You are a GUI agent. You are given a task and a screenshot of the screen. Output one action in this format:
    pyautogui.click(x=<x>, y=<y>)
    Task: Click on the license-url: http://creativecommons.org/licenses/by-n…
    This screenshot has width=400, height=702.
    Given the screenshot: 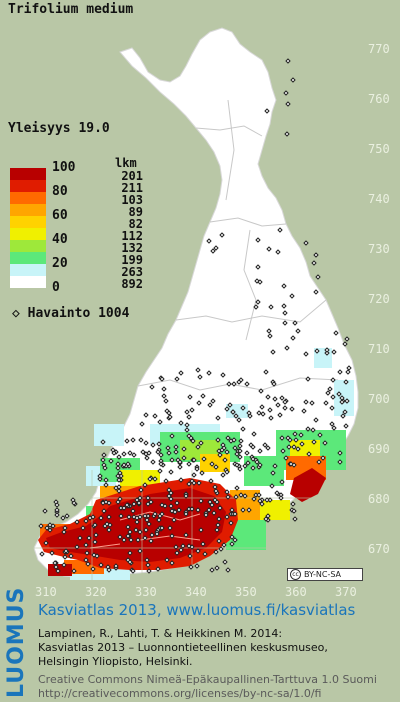 What is the action you would take?
    pyautogui.click(x=180, y=693)
    